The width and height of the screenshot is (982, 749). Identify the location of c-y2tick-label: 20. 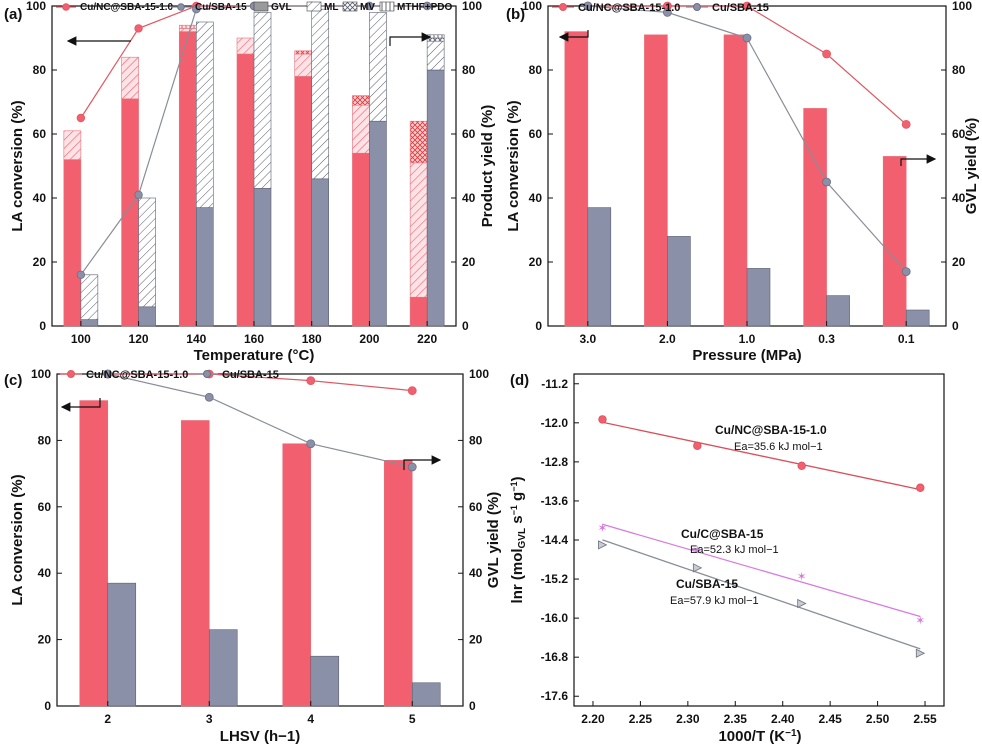
(476, 640).